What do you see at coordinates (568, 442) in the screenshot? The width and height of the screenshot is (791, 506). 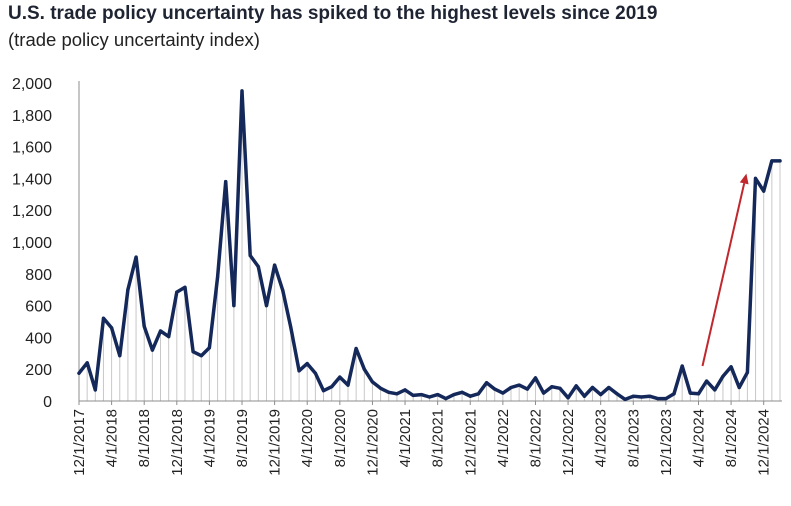 I see `x-tick-label: 12/1/2022` at bounding box center [568, 442].